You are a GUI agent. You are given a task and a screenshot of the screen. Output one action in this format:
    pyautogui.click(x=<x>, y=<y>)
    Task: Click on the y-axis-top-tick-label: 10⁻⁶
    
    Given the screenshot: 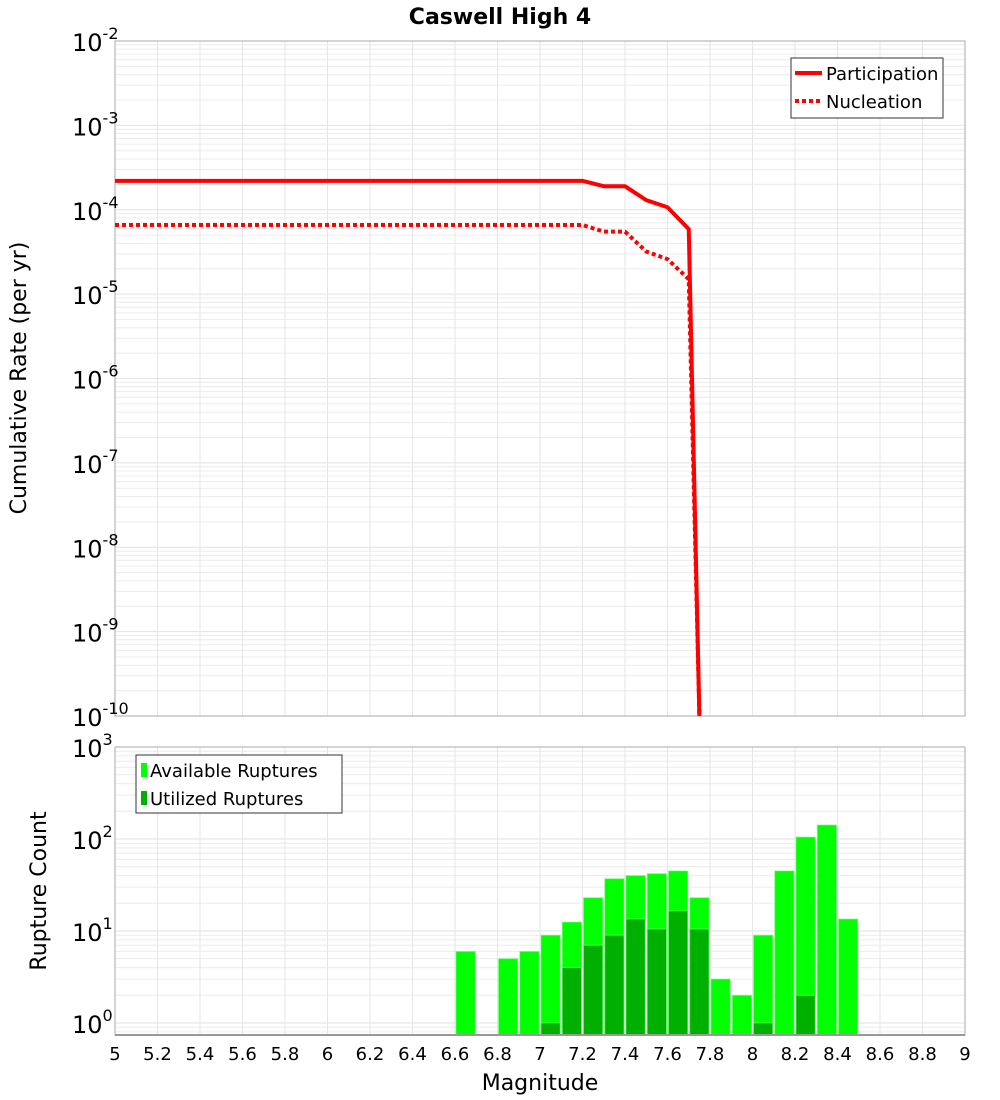 What is the action you would take?
    pyautogui.click(x=95, y=378)
    